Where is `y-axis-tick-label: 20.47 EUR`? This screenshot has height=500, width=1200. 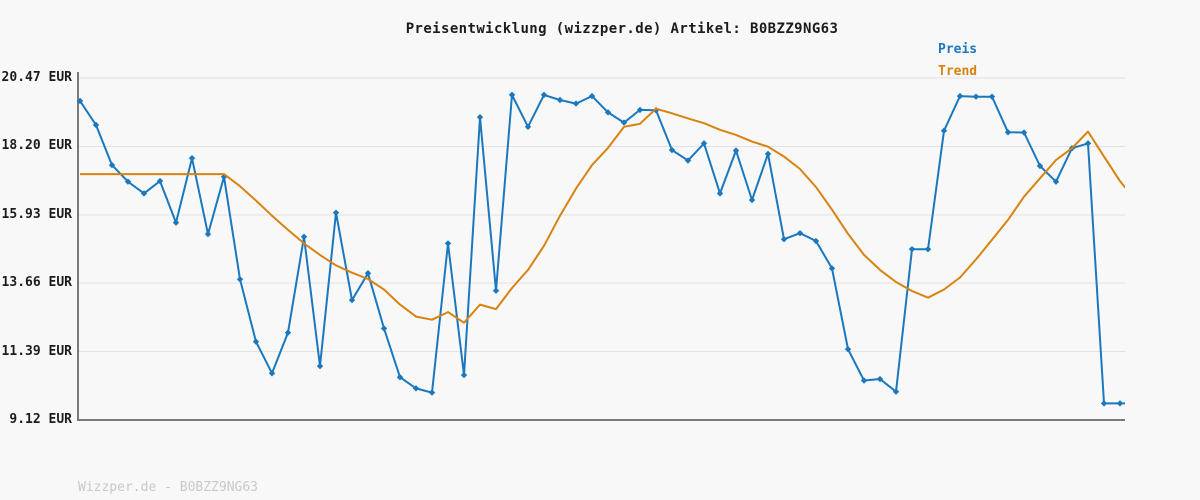 y-axis-tick-label: 20.47 EUR is located at coordinates (36, 77).